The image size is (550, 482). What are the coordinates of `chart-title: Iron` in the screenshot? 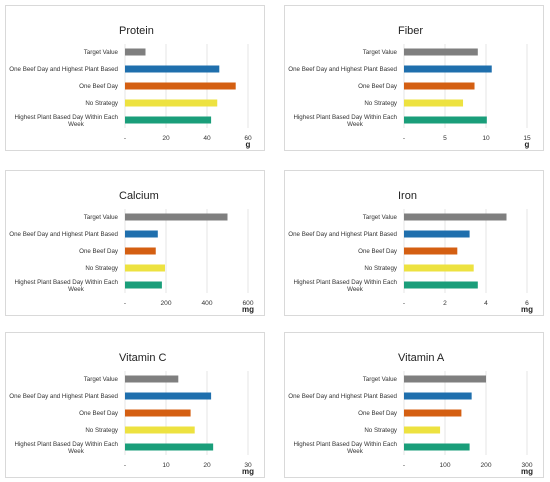 It's located at (407, 196).